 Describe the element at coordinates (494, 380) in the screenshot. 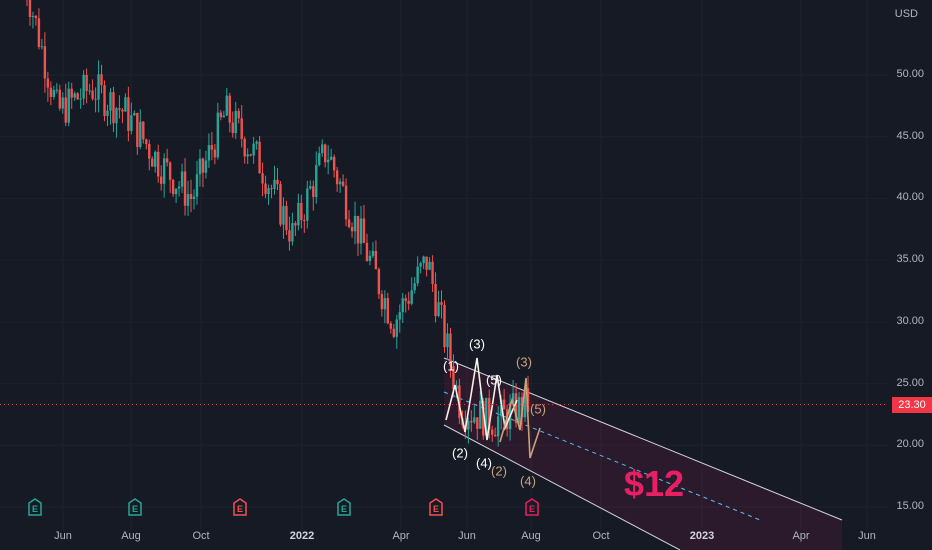

I see `wave-label-white: (5)` at that location.